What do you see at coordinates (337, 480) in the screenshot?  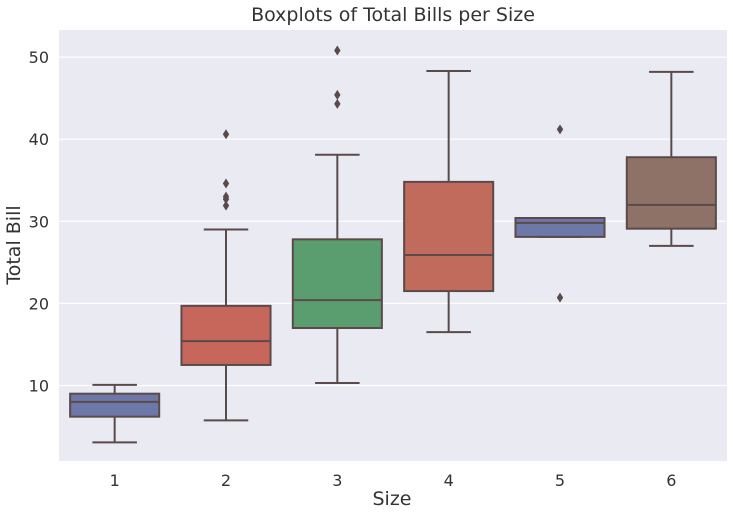 I see `x-tick-label-3: 3` at bounding box center [337, 480].